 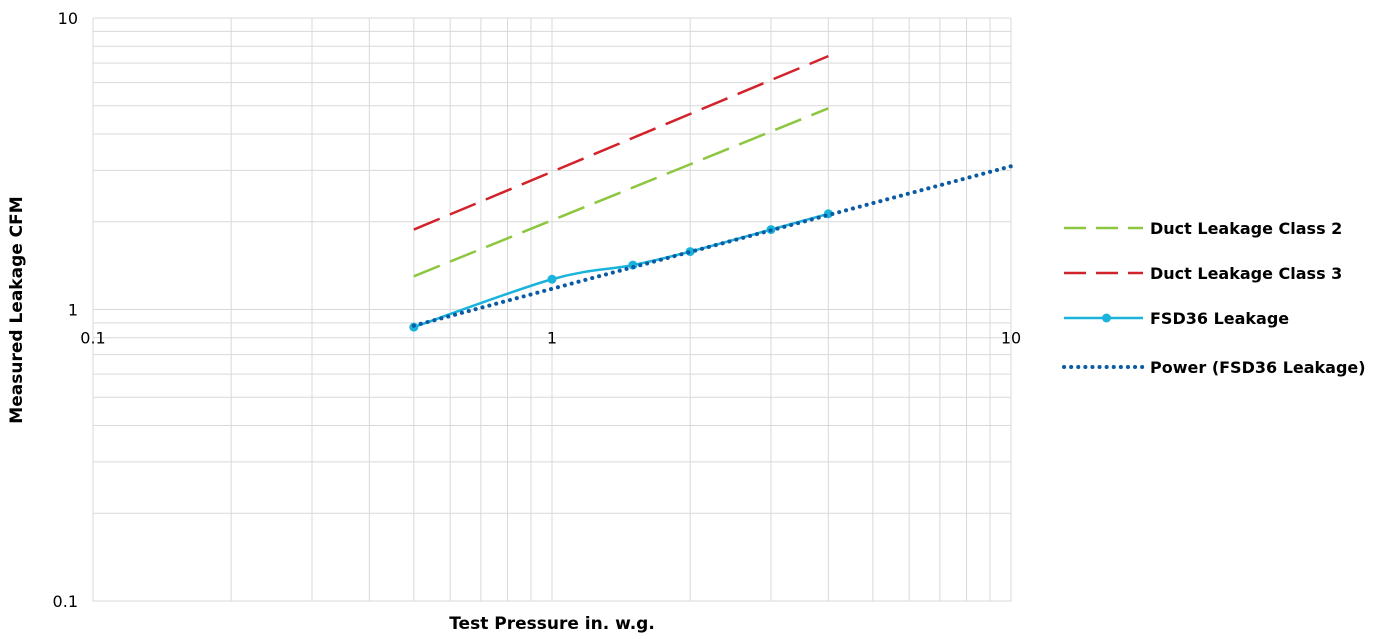 What do you see at coordinates (552, 279) in the screenshot?
I see `data-point` at bounding box center [552, 279].